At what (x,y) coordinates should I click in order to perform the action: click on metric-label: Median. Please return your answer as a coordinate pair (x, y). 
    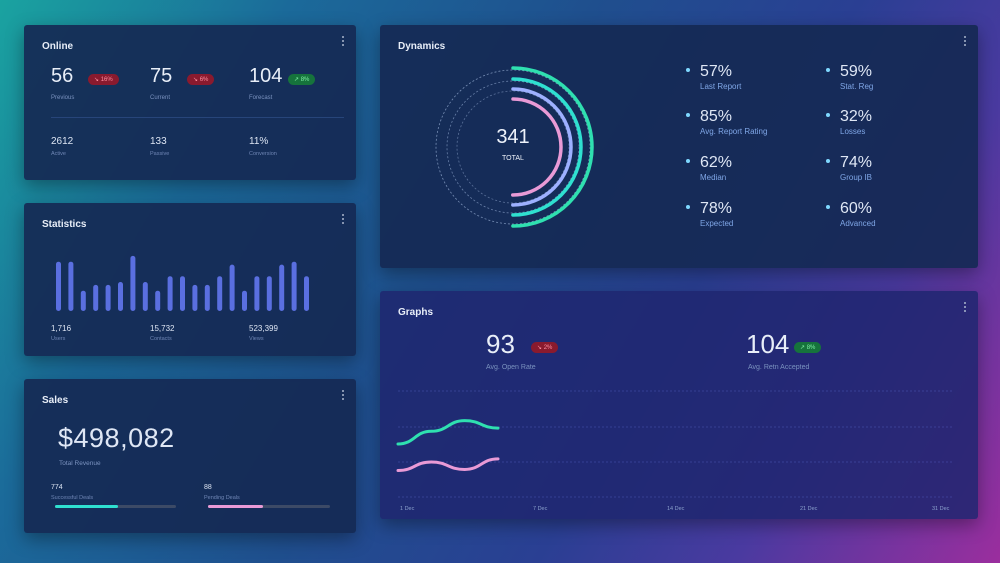
    Looking at the image, I should click on (713, 177).